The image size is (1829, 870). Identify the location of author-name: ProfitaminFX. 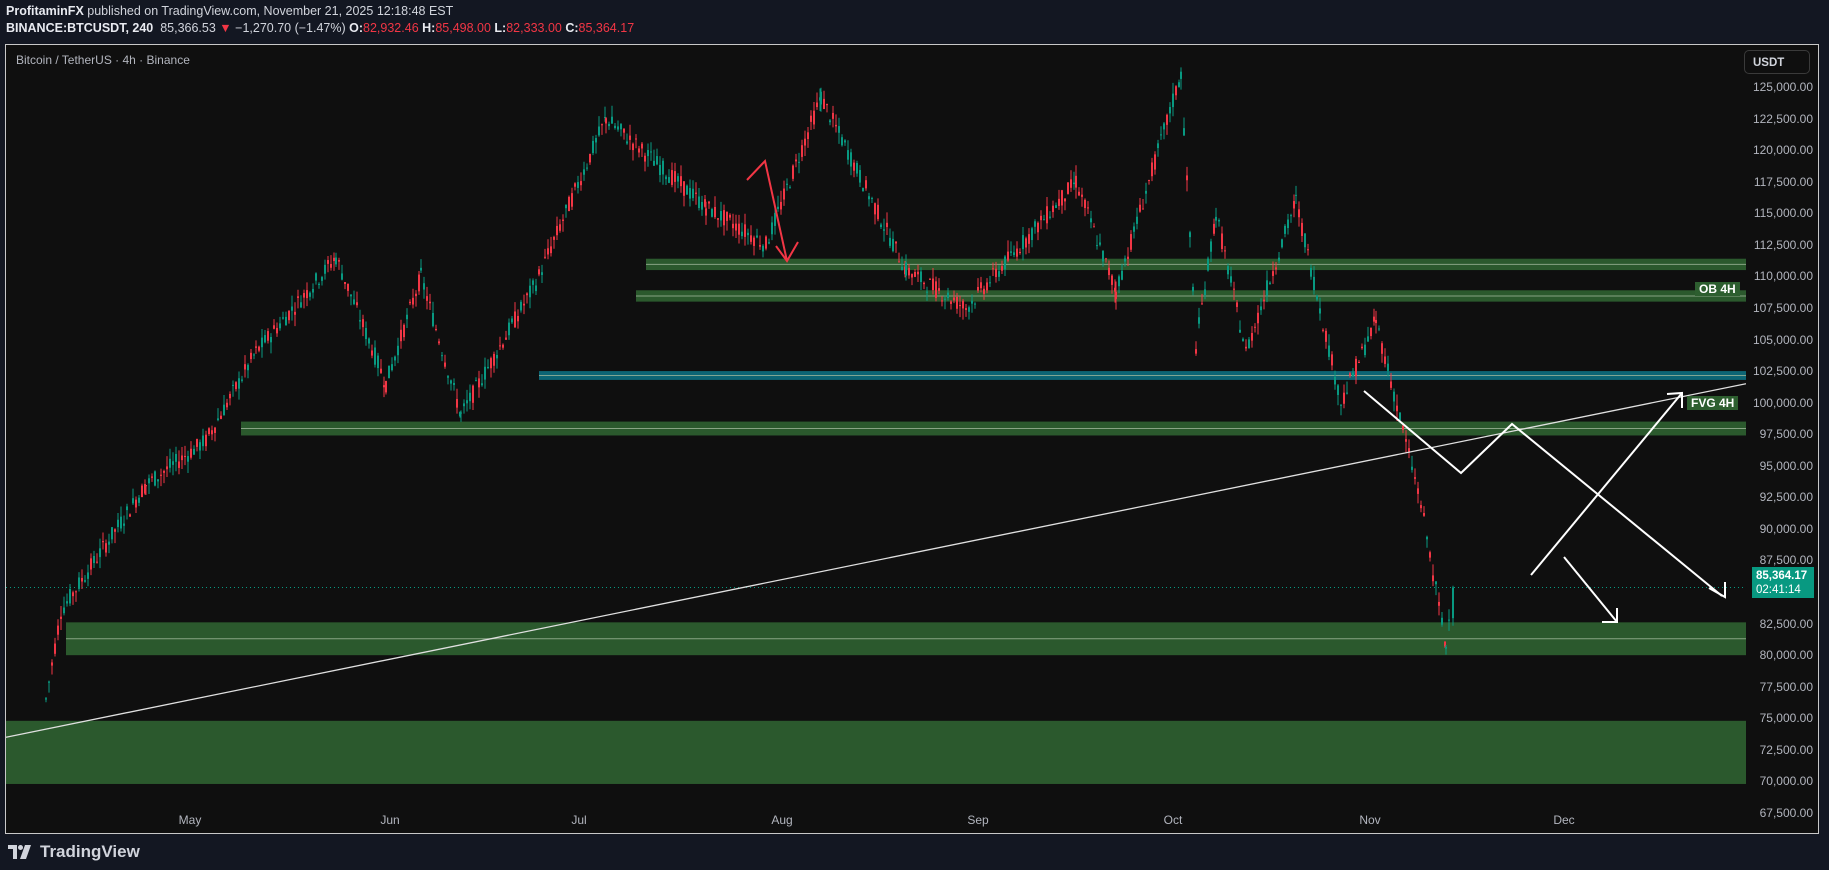
(45, 11).